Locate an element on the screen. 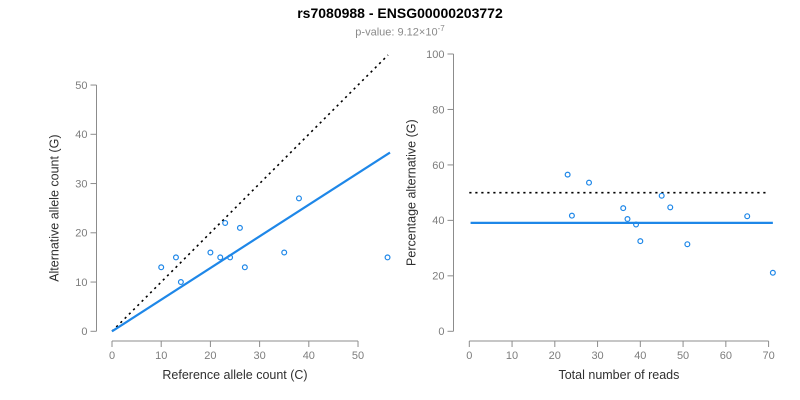 Image resolution: width=800 pixels, height=400 pixels. y-tick-label: 10 is located at coordinates (81, 283).